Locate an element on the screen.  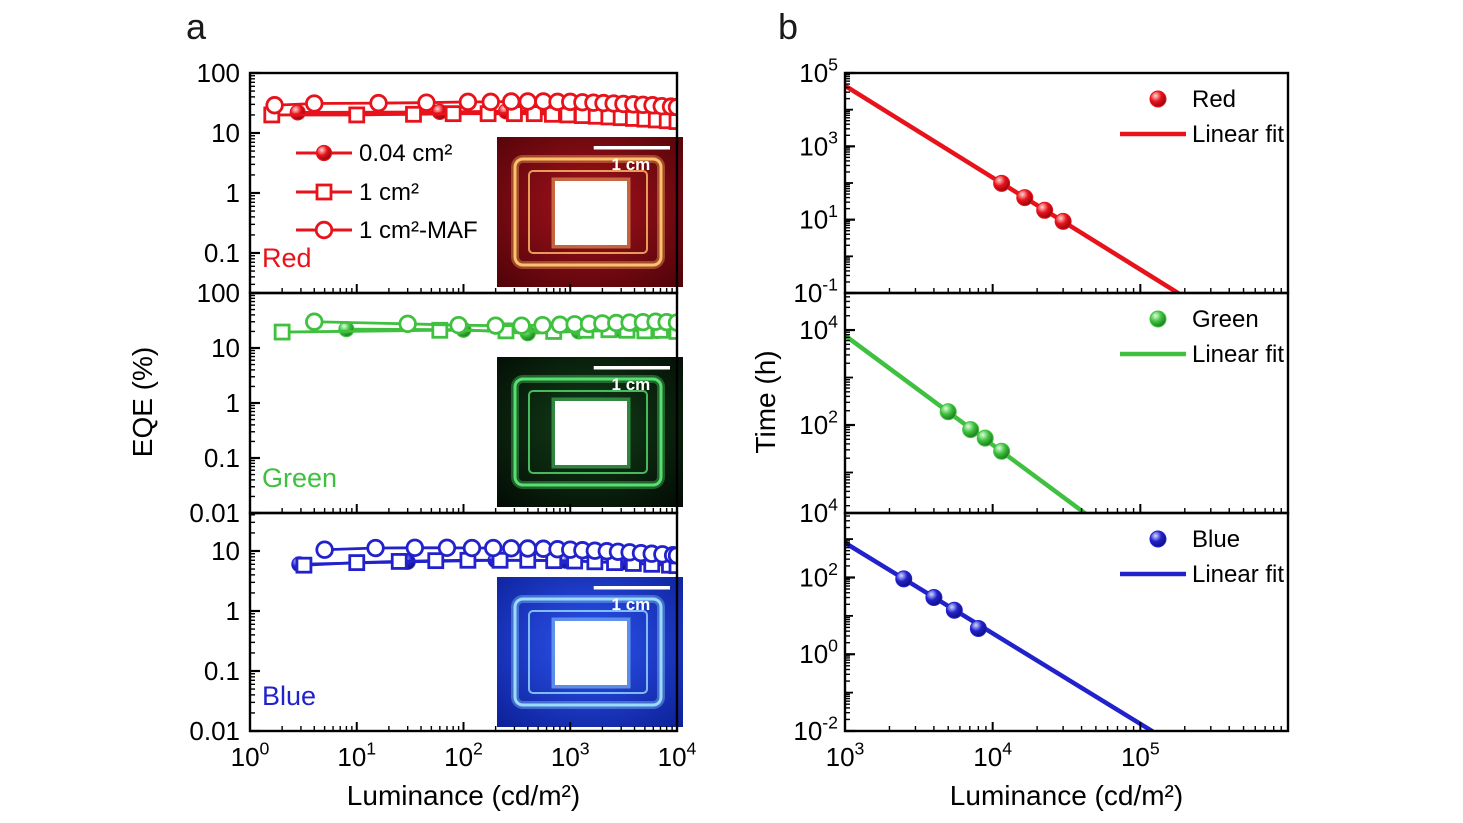
x-tick-label: 10³ is located at coordinates (570, 755).